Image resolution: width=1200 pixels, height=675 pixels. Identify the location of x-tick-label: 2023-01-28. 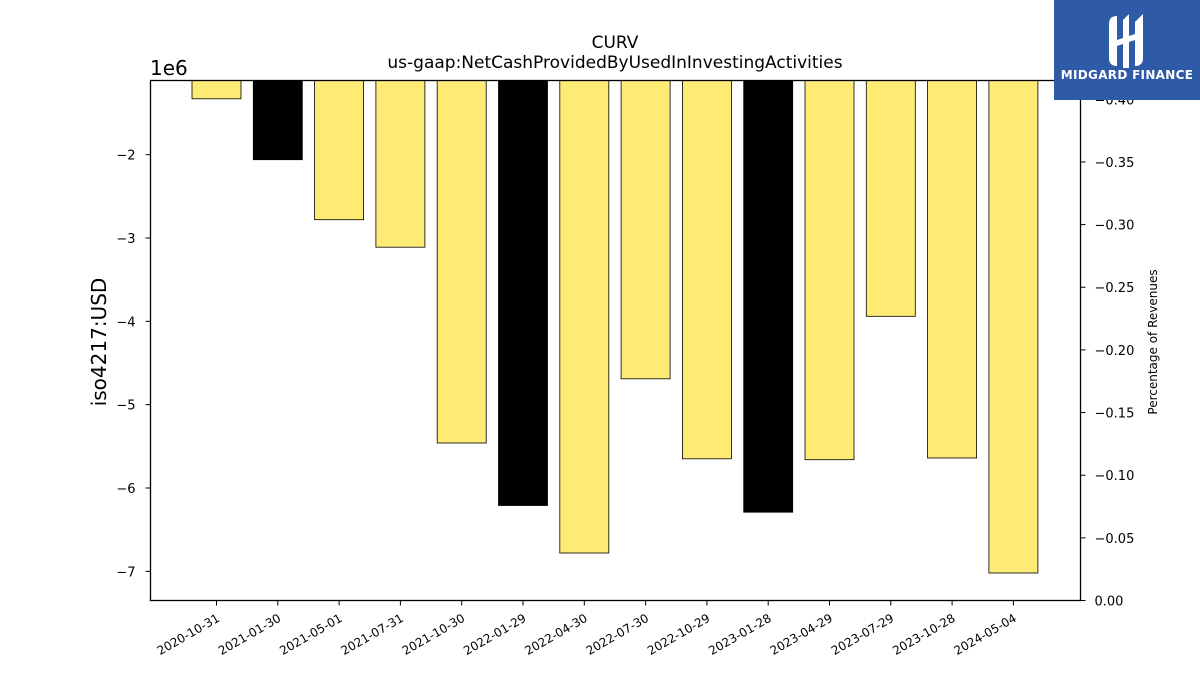
(739, 634).